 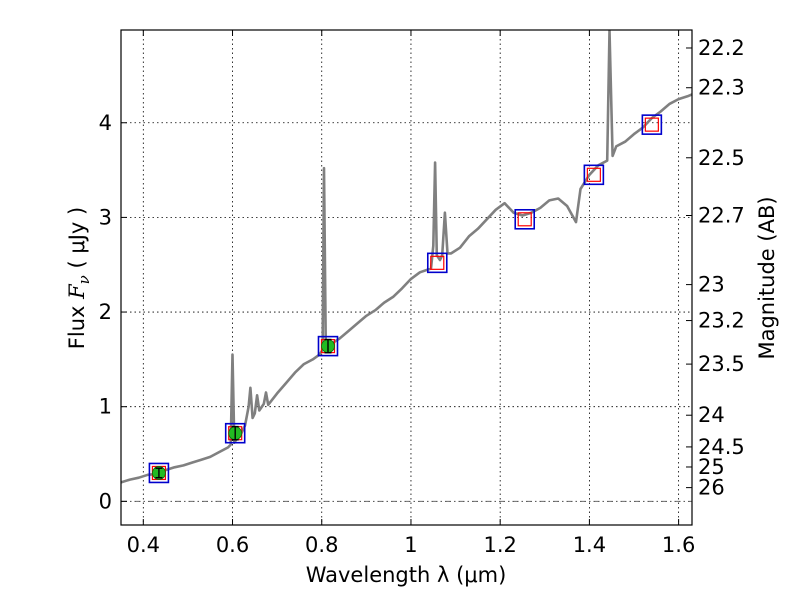 I want to click on magnitude-tick-label: 24.5, so click(x=721, y=447).